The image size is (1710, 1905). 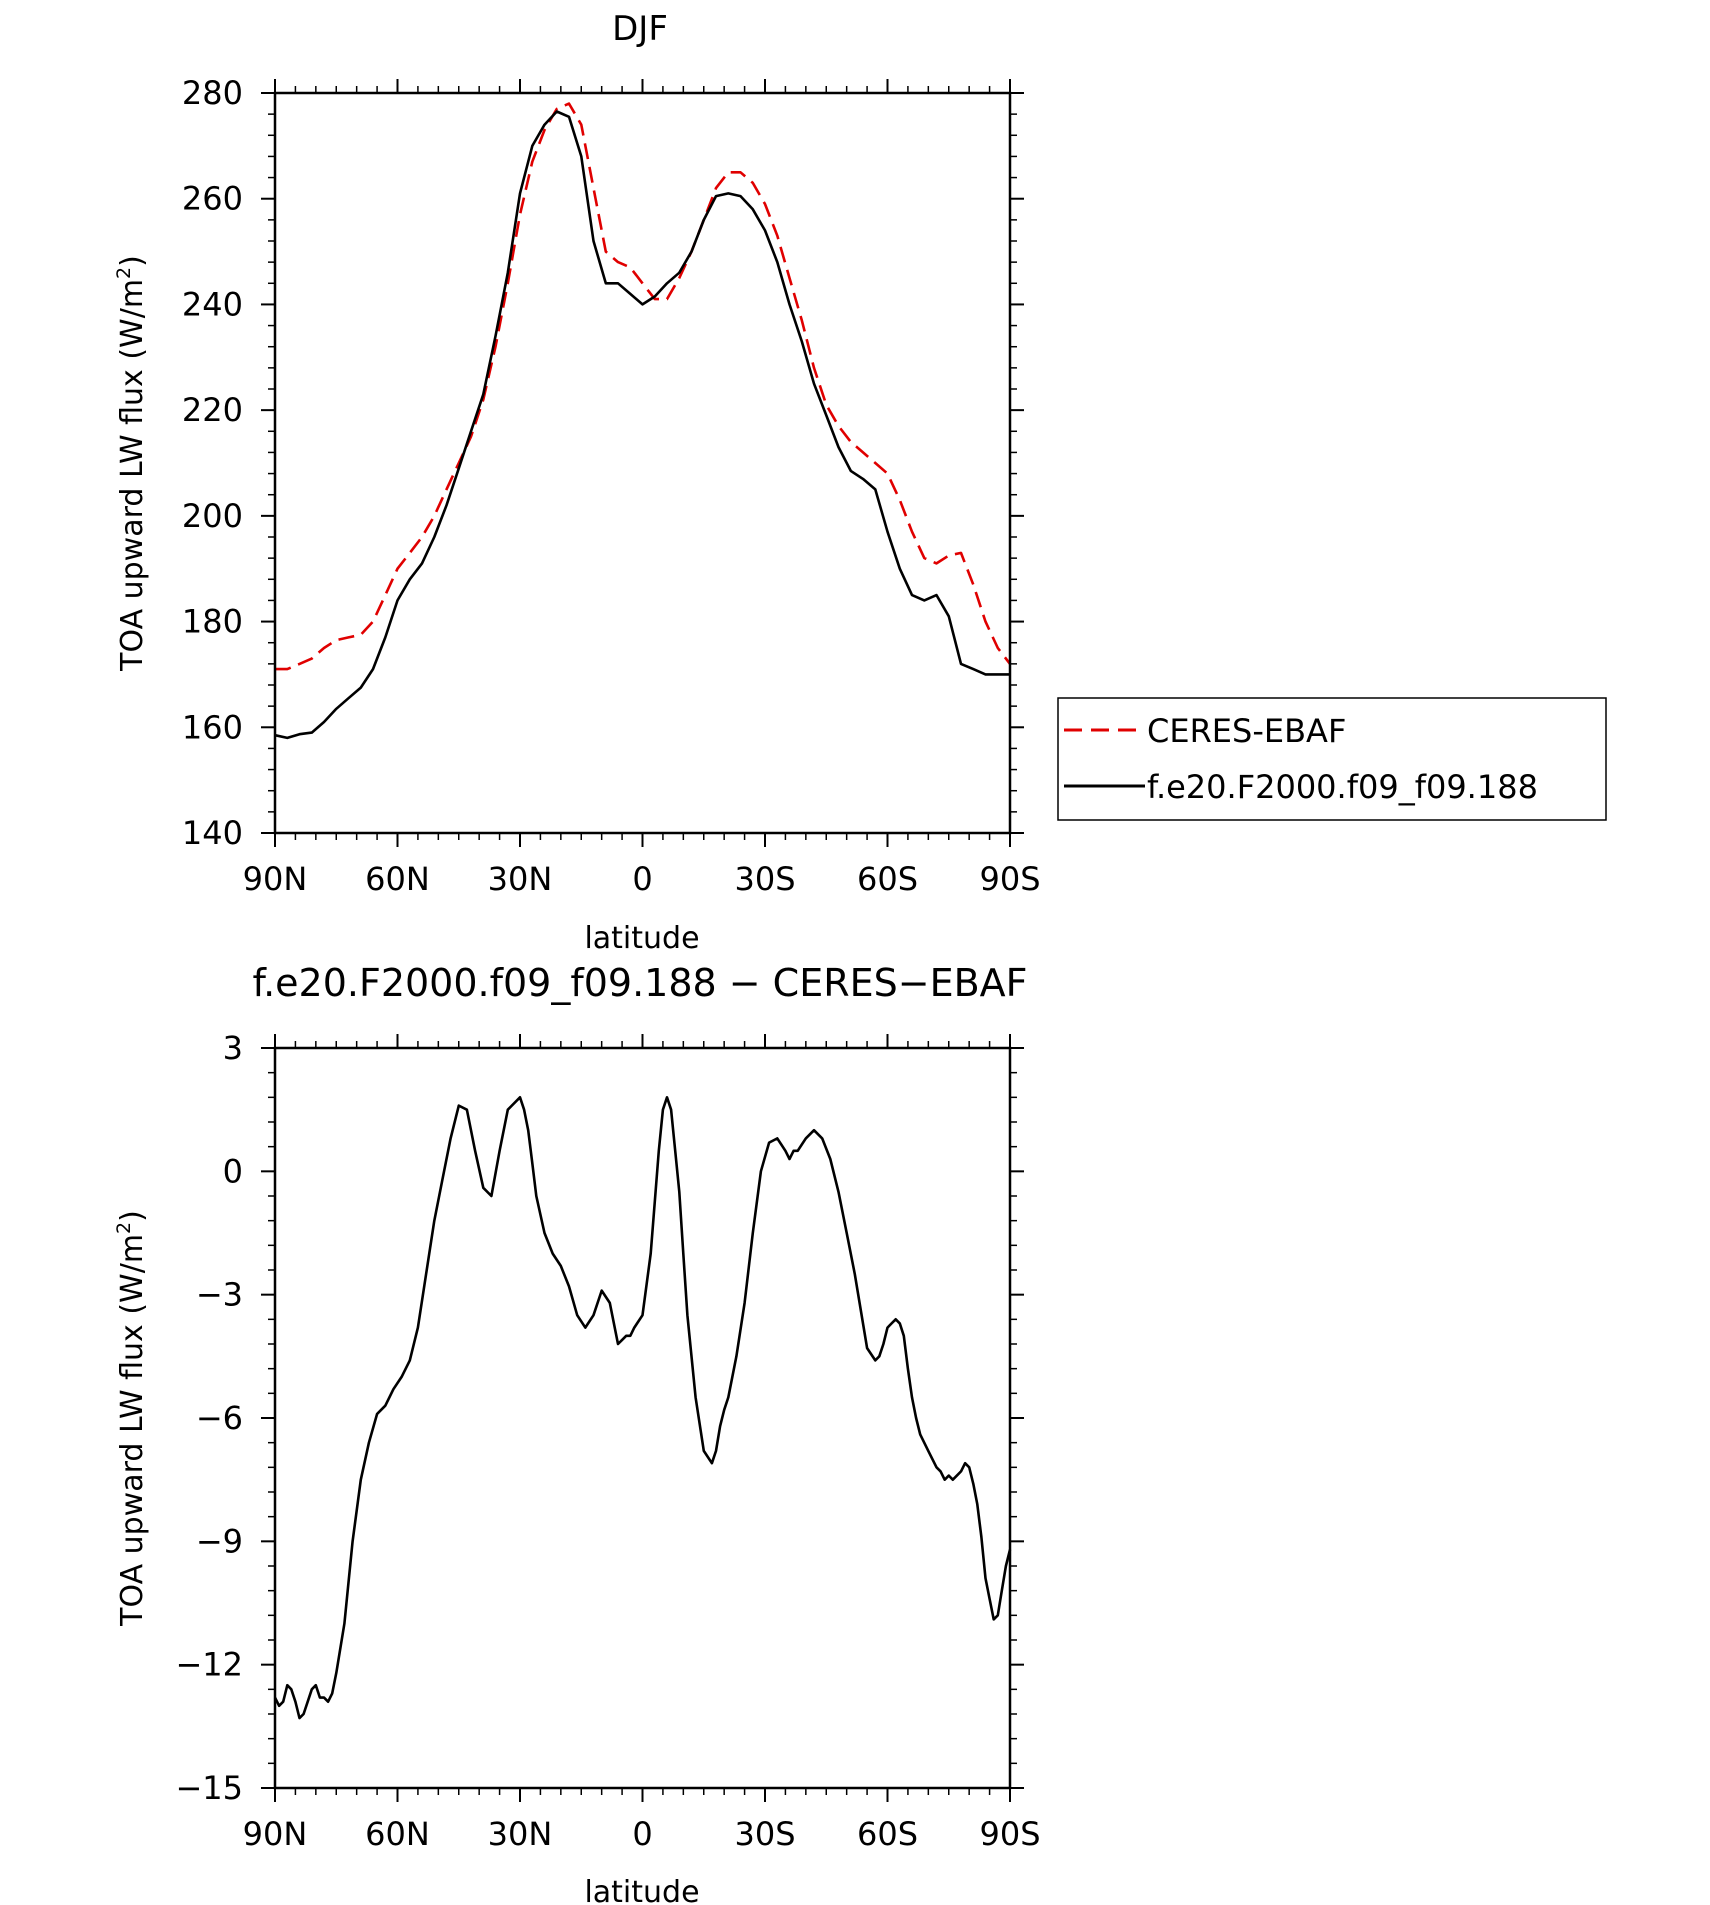 What do you see at coordinates (219, 1418) in the screenshot?
I see `y-tick-label: −6` at bounding box center [219, 1418].